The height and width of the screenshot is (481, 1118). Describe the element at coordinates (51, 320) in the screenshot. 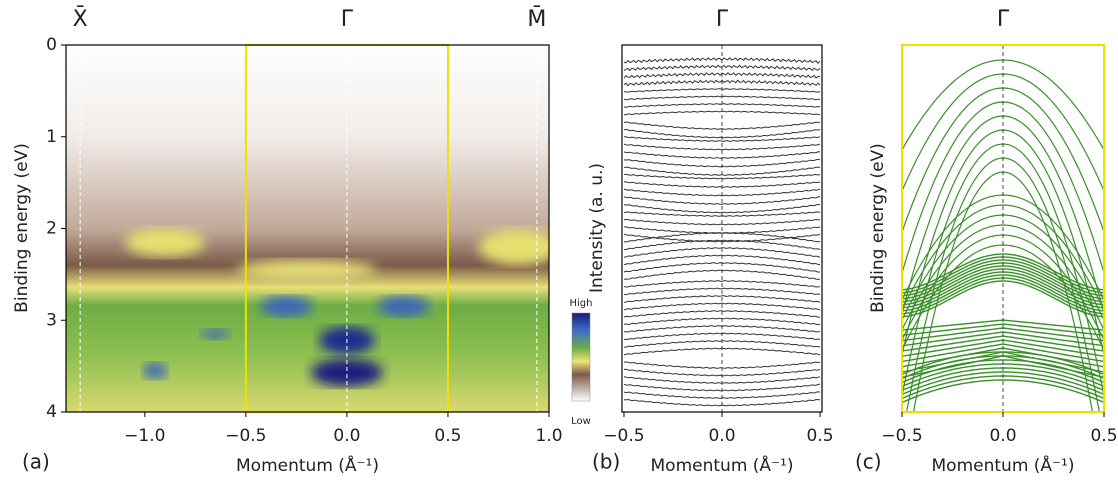

I see `y-tick-label: 3` at that location.